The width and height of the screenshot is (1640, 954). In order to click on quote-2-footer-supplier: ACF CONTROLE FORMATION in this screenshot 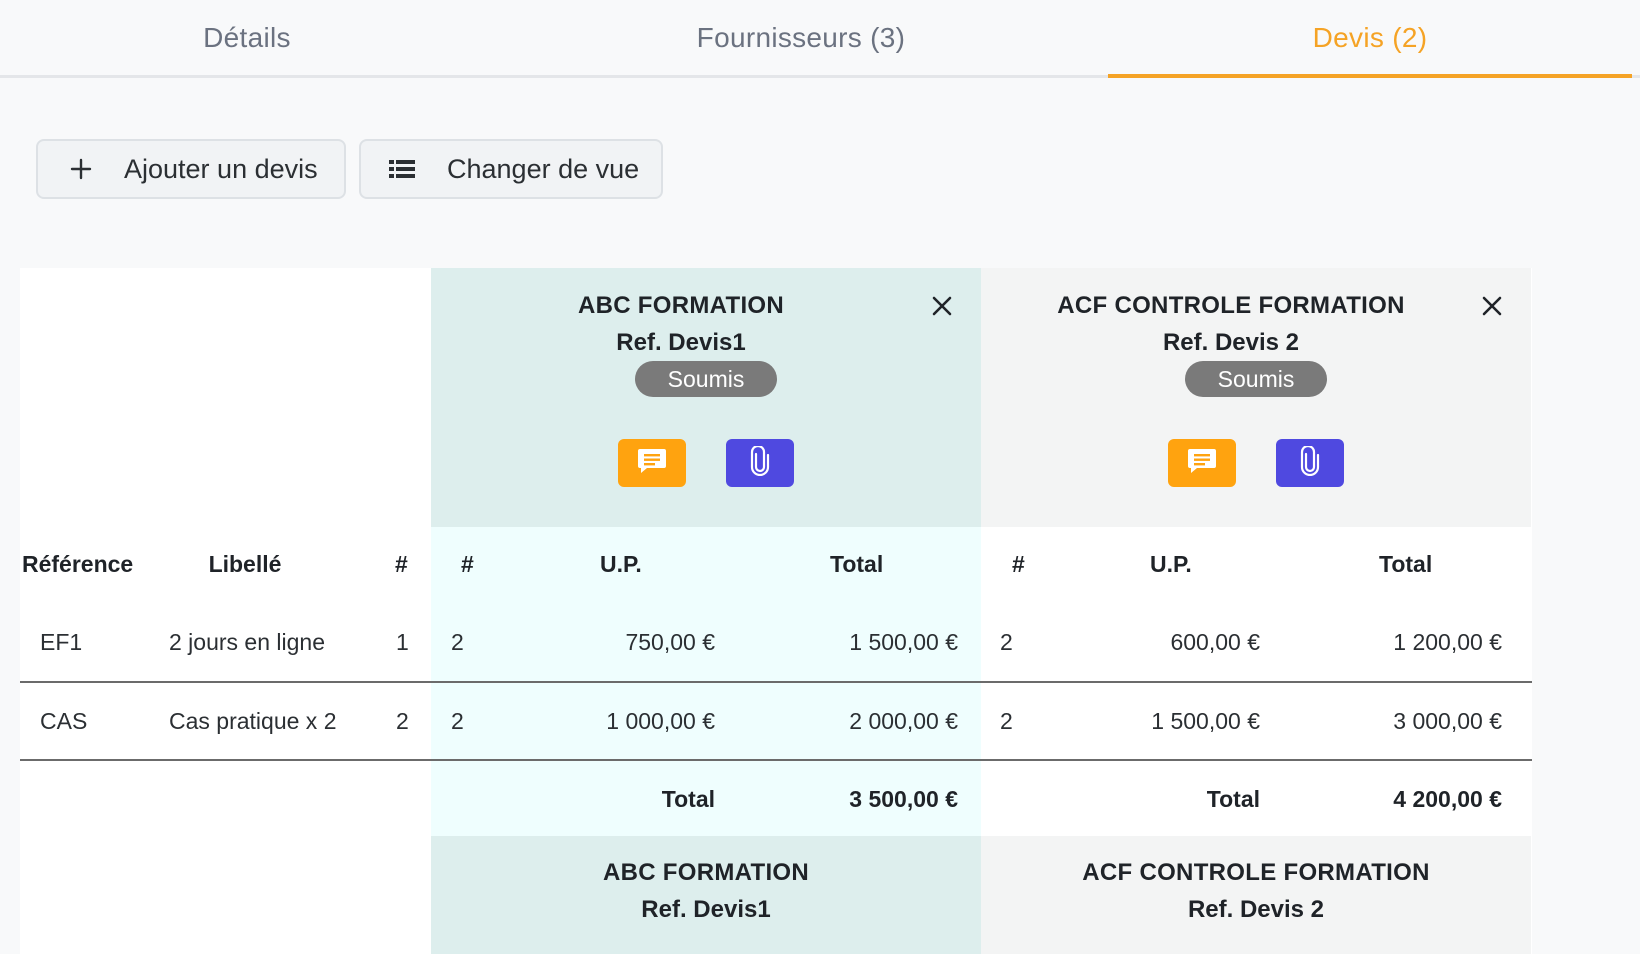, I will do `click(1256, 872)`.